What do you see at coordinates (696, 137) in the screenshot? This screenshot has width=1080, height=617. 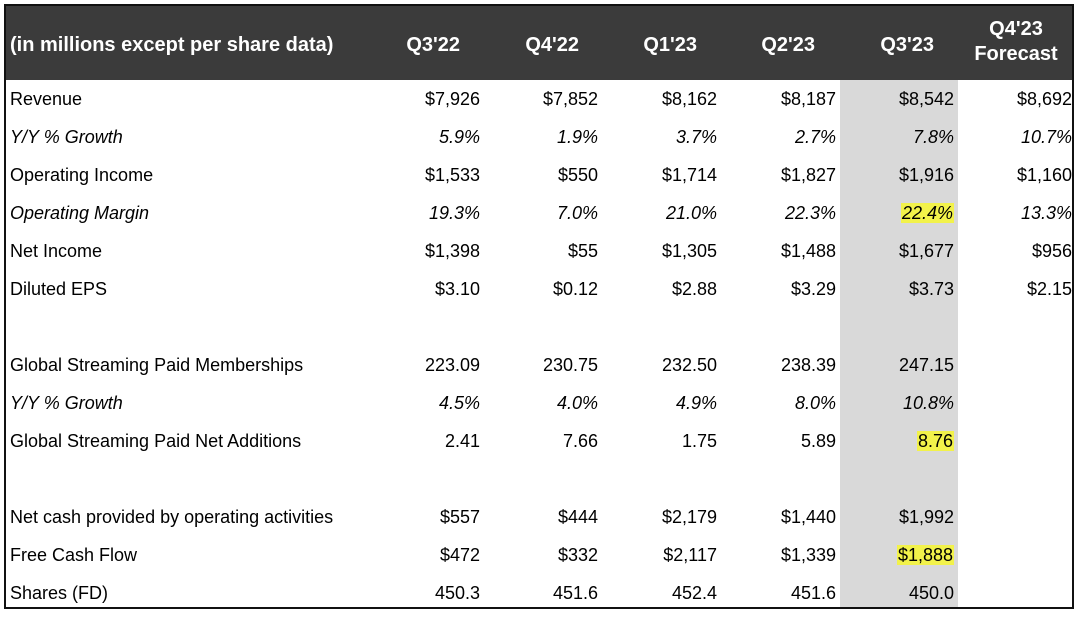 I see `cell-value: 3.7%` at bounding box center [696, 137].